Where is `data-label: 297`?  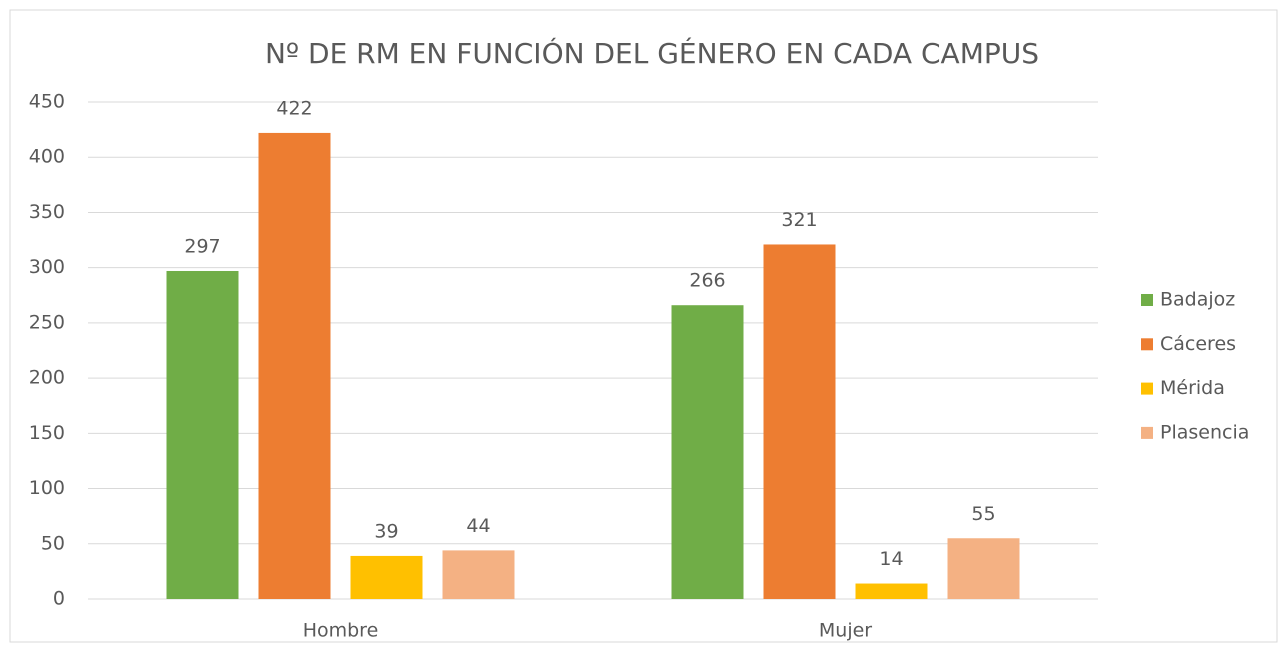
data-label: 297 is located at coordinates (202, 246).